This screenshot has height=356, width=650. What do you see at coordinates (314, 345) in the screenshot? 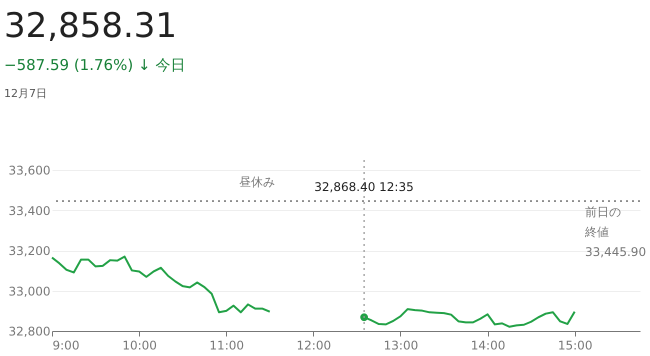
I see `x-tick-label: 12:00` at bounding box center [314, 345].